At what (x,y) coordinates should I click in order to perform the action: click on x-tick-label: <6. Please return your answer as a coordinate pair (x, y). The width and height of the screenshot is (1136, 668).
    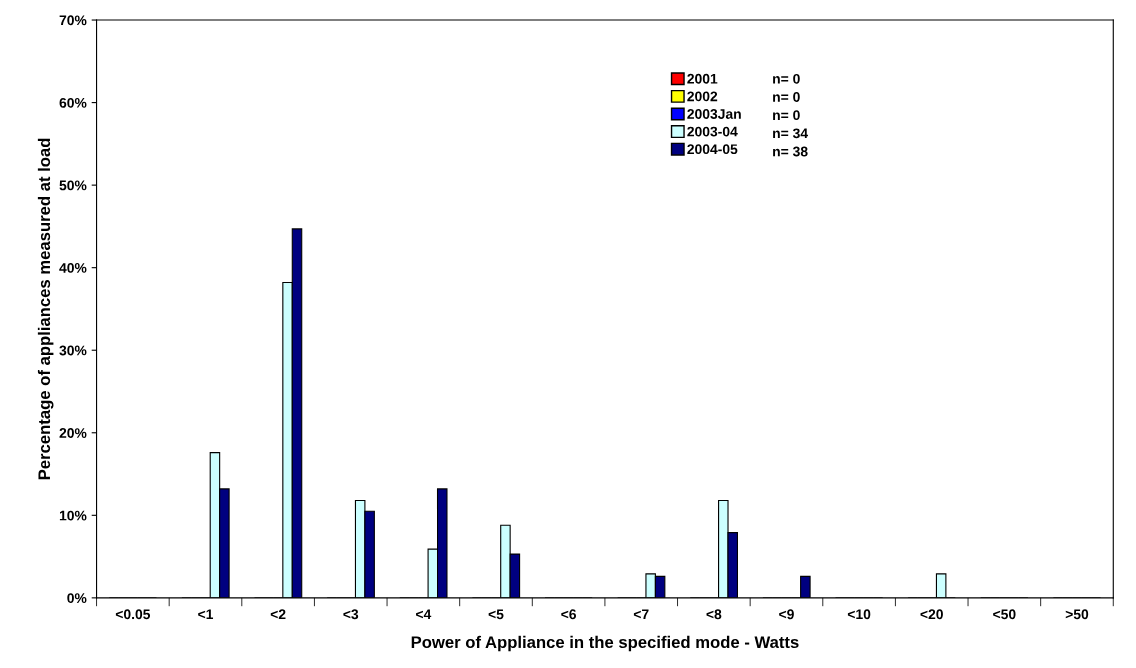
    Looking at the image, I should click on (569, 614).